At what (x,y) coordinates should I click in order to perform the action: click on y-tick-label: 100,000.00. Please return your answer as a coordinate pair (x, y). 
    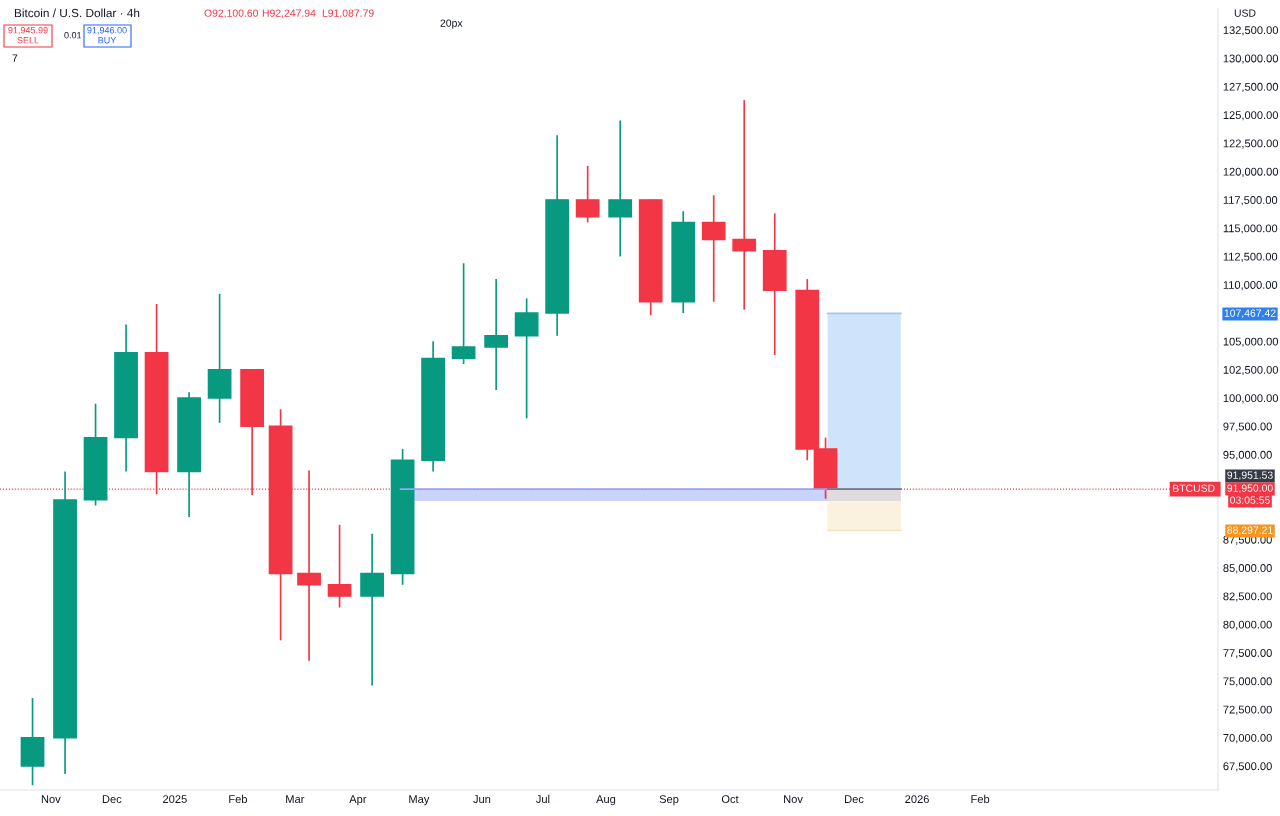
    Looking at the image, I should click on (1251, 399).